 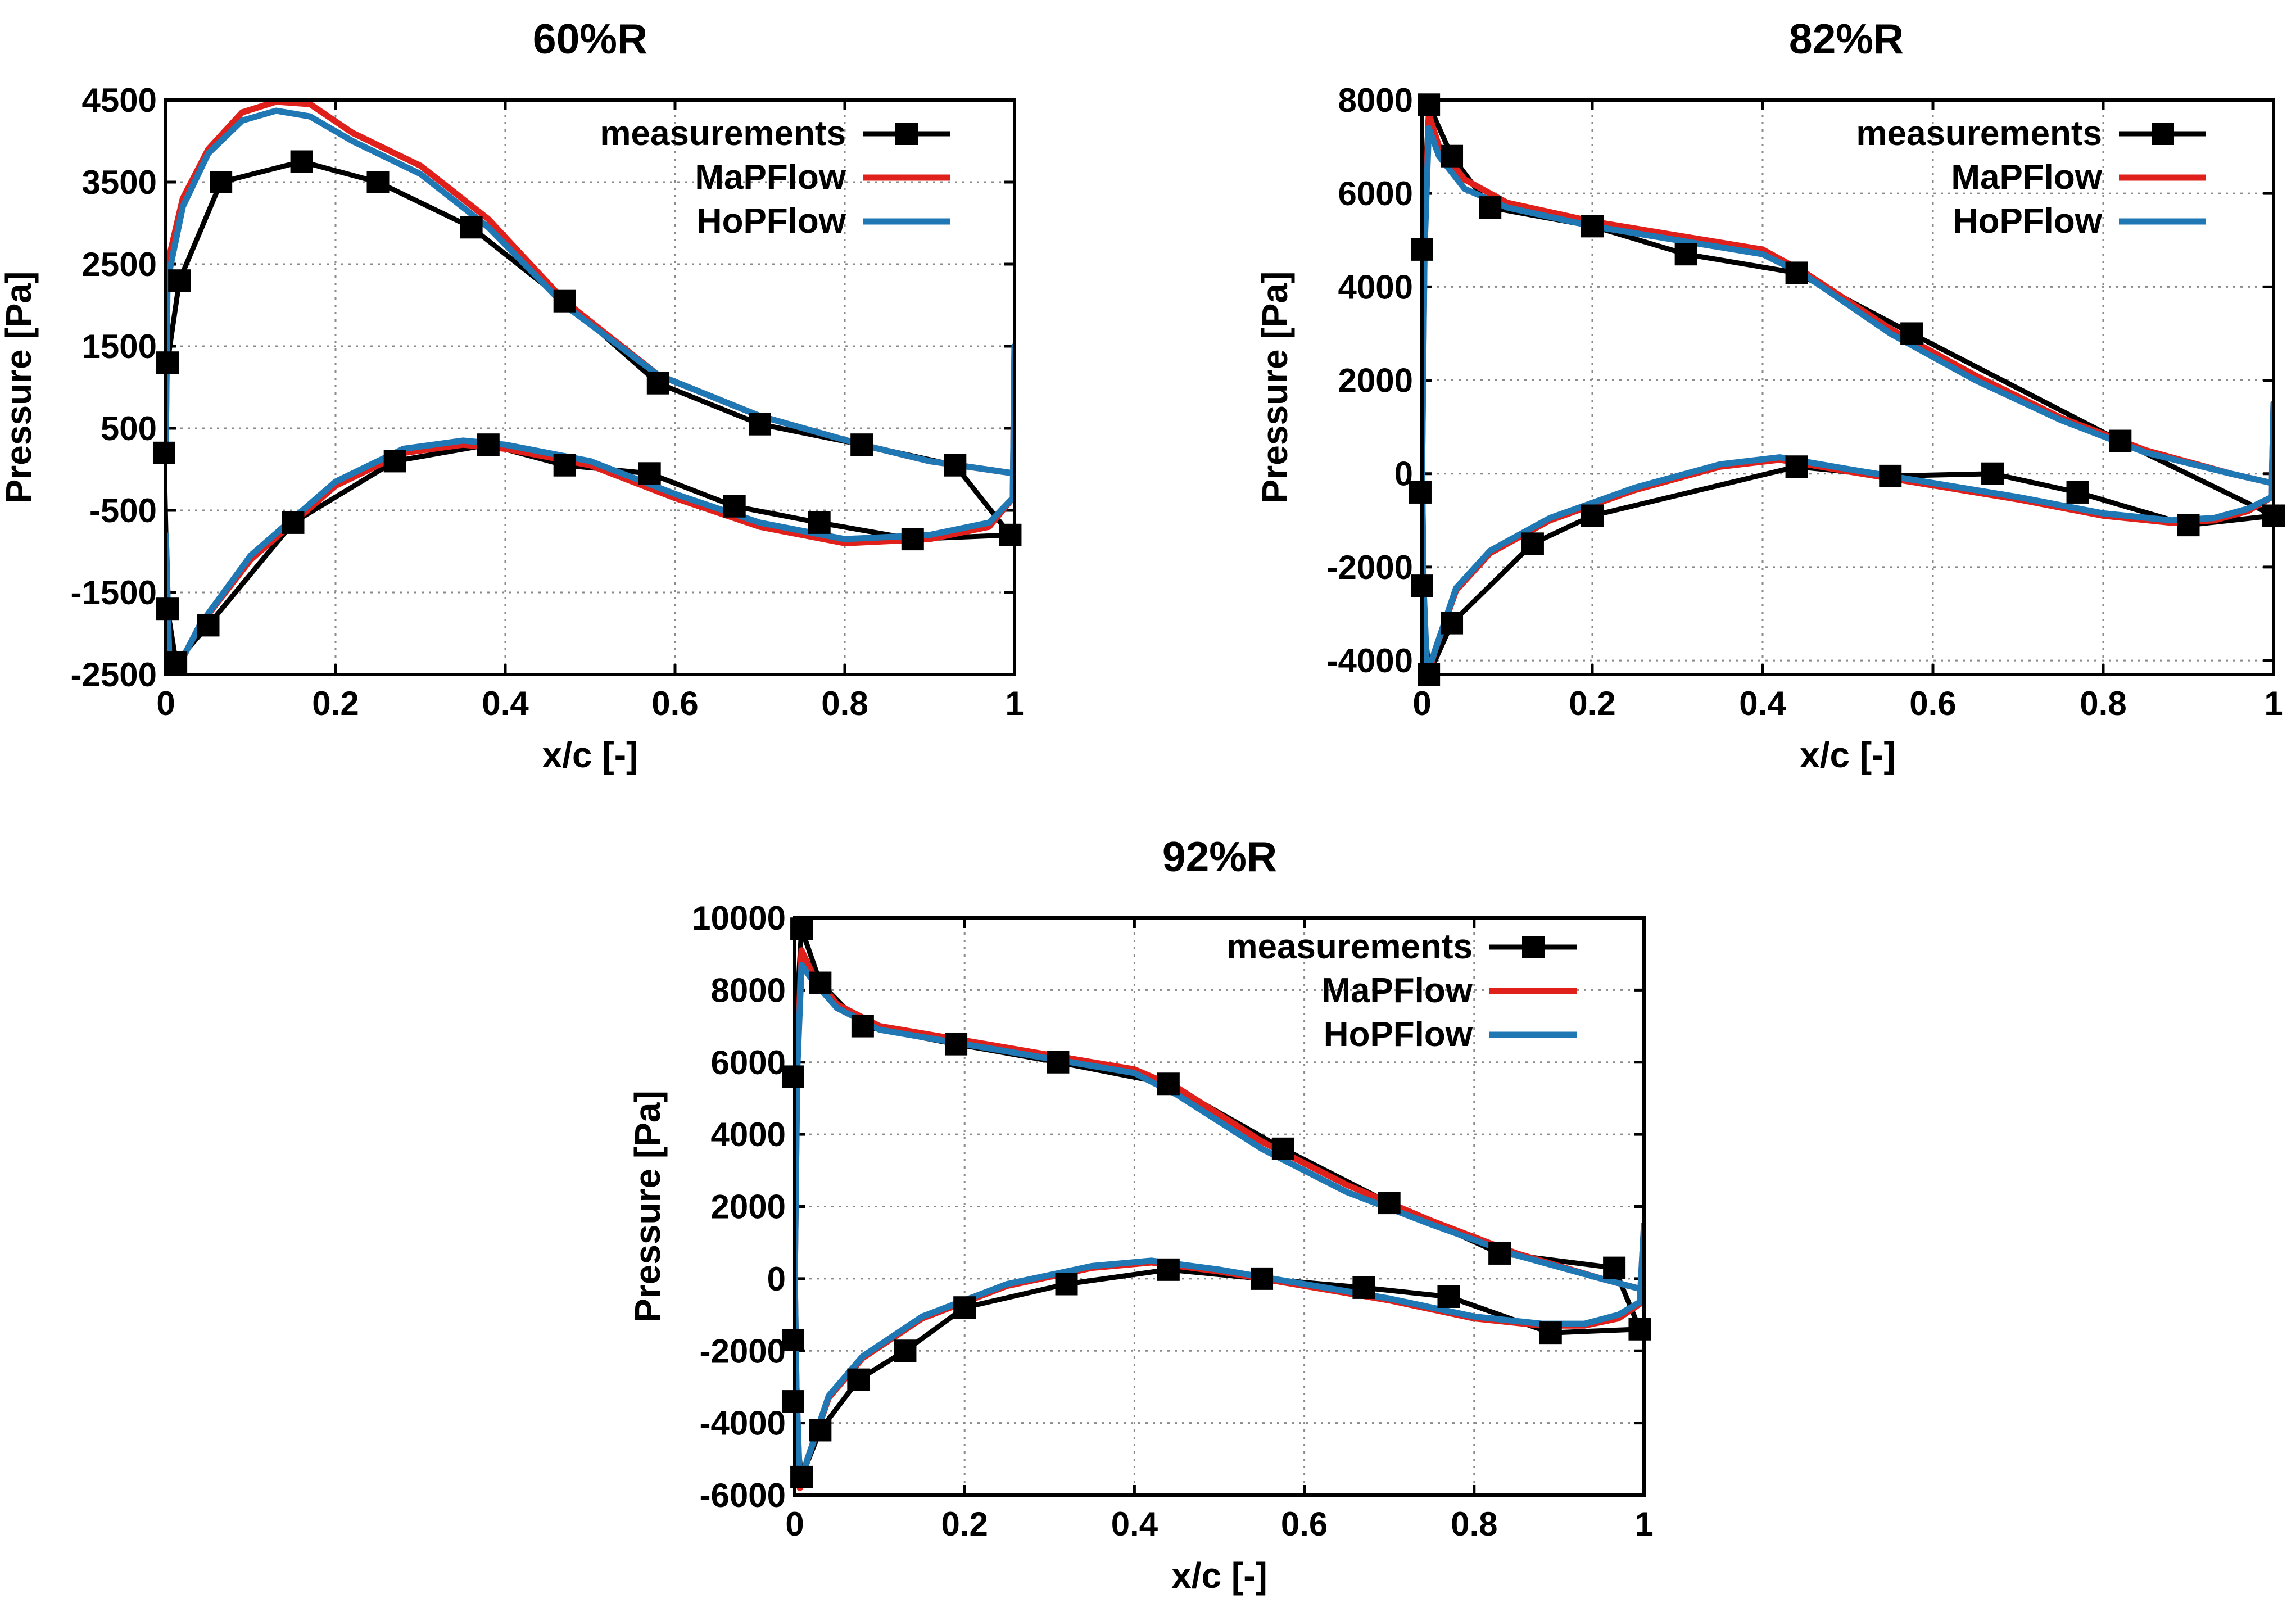 What do you see at coordinates (119, 100) in the screenshot?
I see `y-tick-label: 4500` at bounding box center [119, 100].